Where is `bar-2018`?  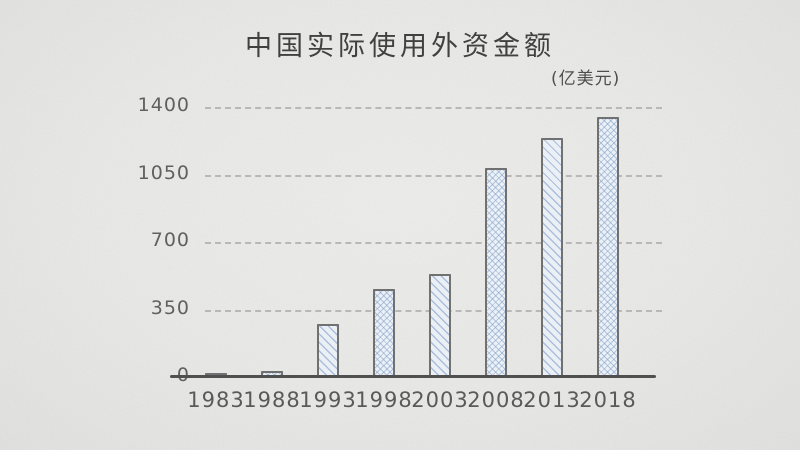
bar-2018 is located at coordinates (608, 246).